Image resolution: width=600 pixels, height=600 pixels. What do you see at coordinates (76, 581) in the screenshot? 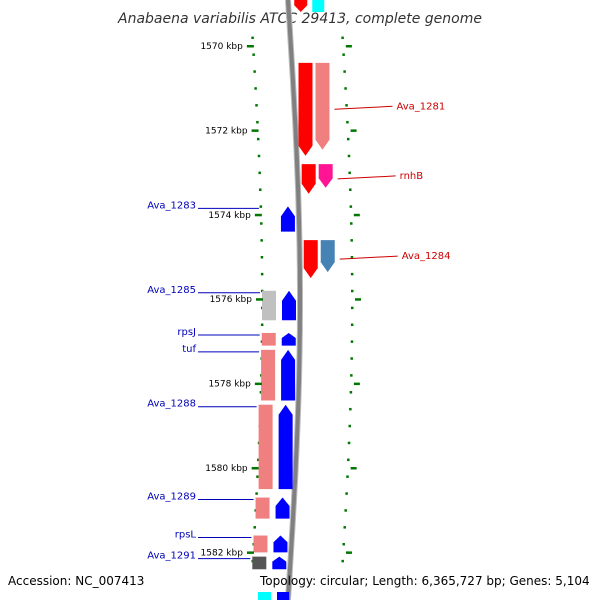
I see `accession-text: Accession: NC_007413` at bounding box center [76, 581].